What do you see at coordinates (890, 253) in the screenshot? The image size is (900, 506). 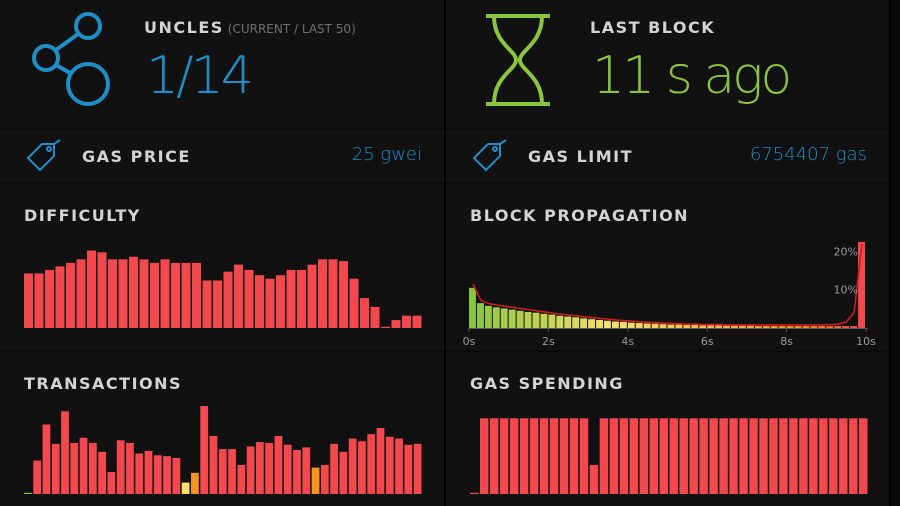 I see `column-separator-right` at bounding box center [890, 253].